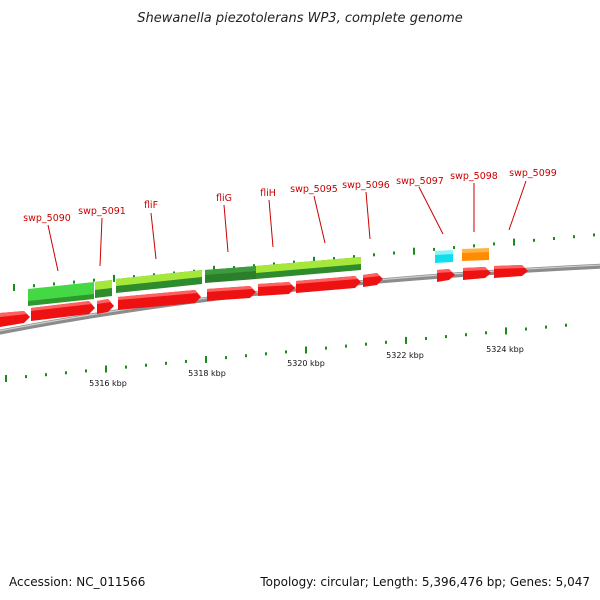  I want to click on cds-feature-flih, so click(276, 289).